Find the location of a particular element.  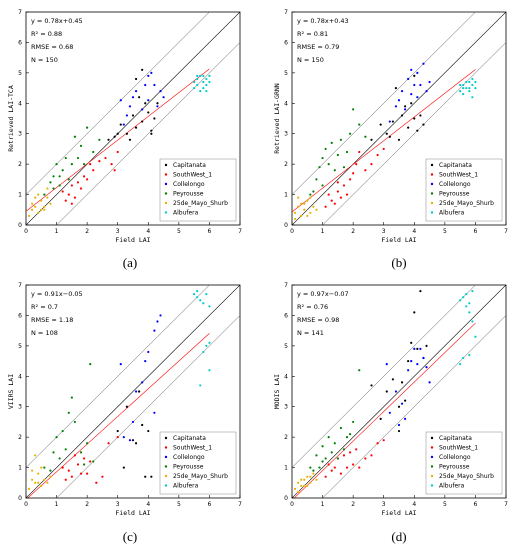

legend-entry: Peyrousse is located at coordinates (188, 467).